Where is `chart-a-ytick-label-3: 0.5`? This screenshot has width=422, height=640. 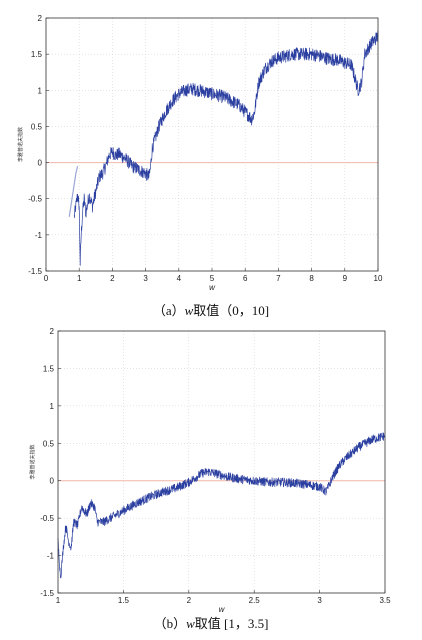
chart-a-ytick-label-3: 0.5 is located at coordinates (37, 126).